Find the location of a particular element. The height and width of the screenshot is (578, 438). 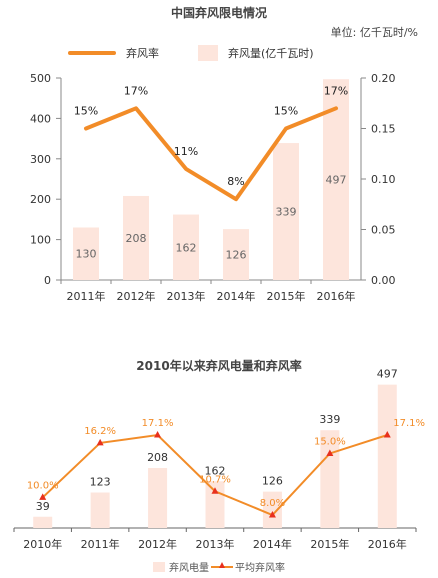

y-tick-label-left: 100 is located at coordinates (40, 240).